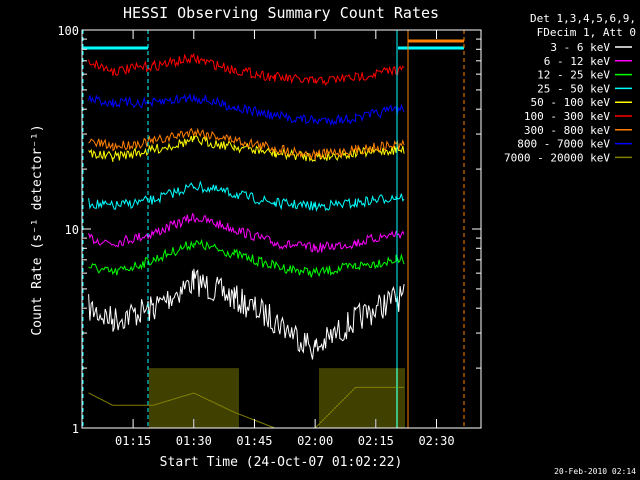  Describe the element at coordinates (75, 429) in the screenshot. I see `y-tick-label-0: 1` at that location.